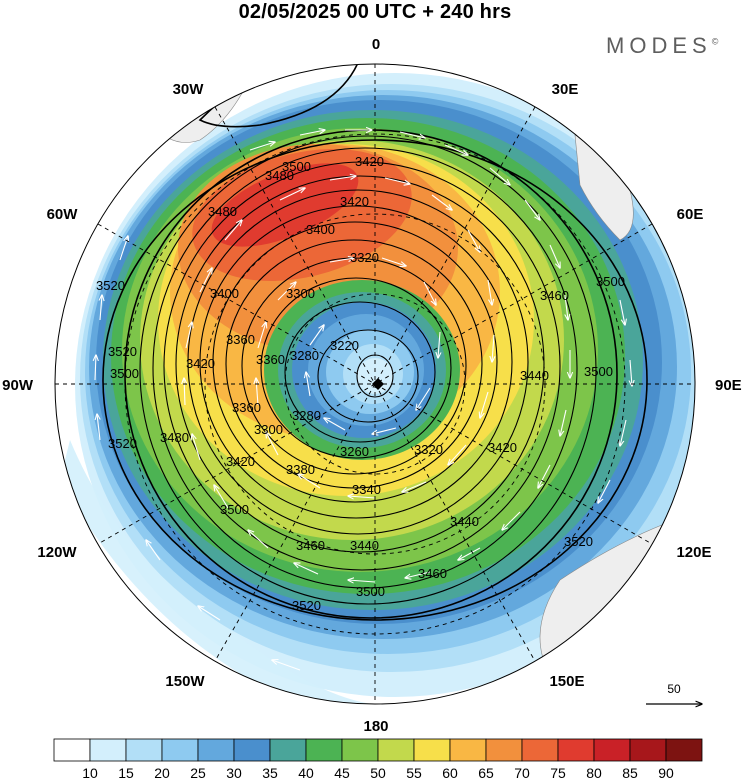 This screenshot has width=750, height=782. Describe the element at coordinates (375, 12) in the screenshot. I see `map-title: 02/05/2025 00 UTC + 240 hrs` at that location.